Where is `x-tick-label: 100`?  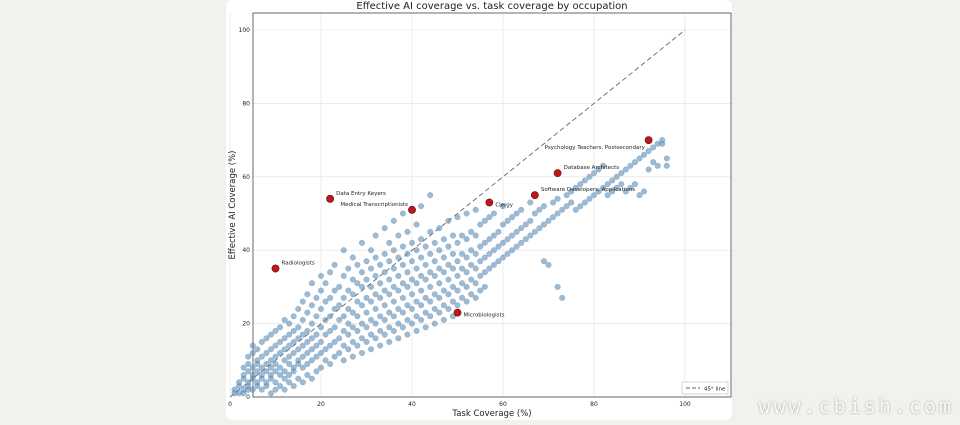 x-tick-label: 100 is located at coordinates (685, 404).